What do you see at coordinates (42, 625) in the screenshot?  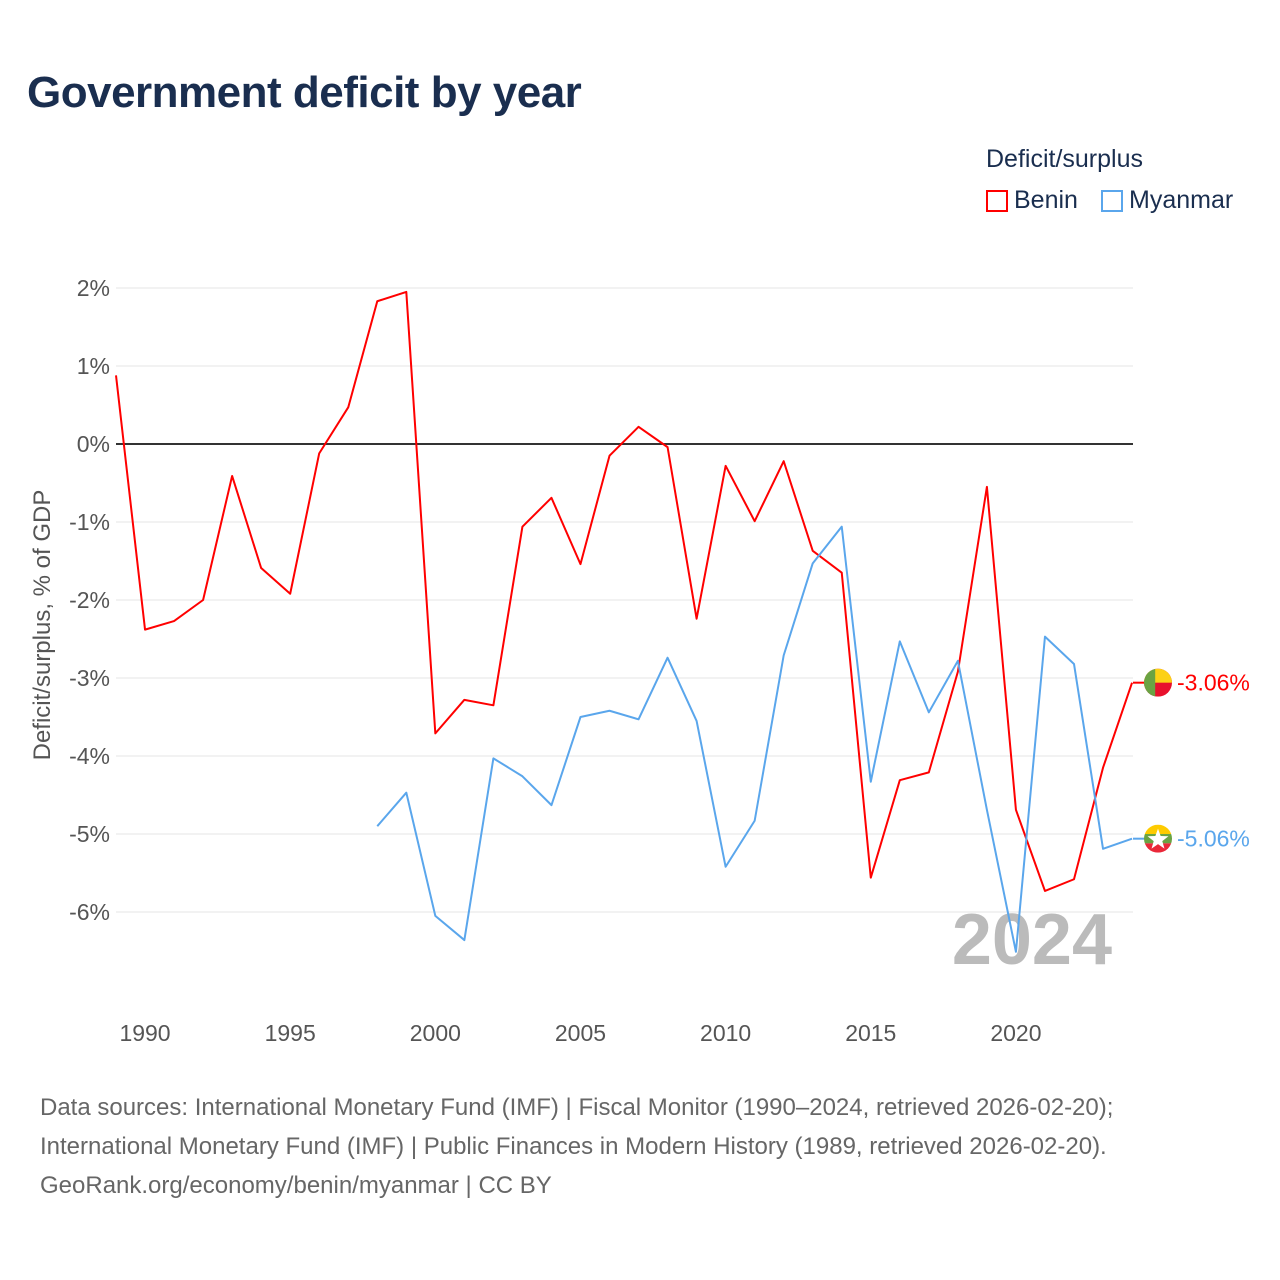 I see `y-axis-label: Deficit/surplus, % of GDP` at bounding box center [42, 625].